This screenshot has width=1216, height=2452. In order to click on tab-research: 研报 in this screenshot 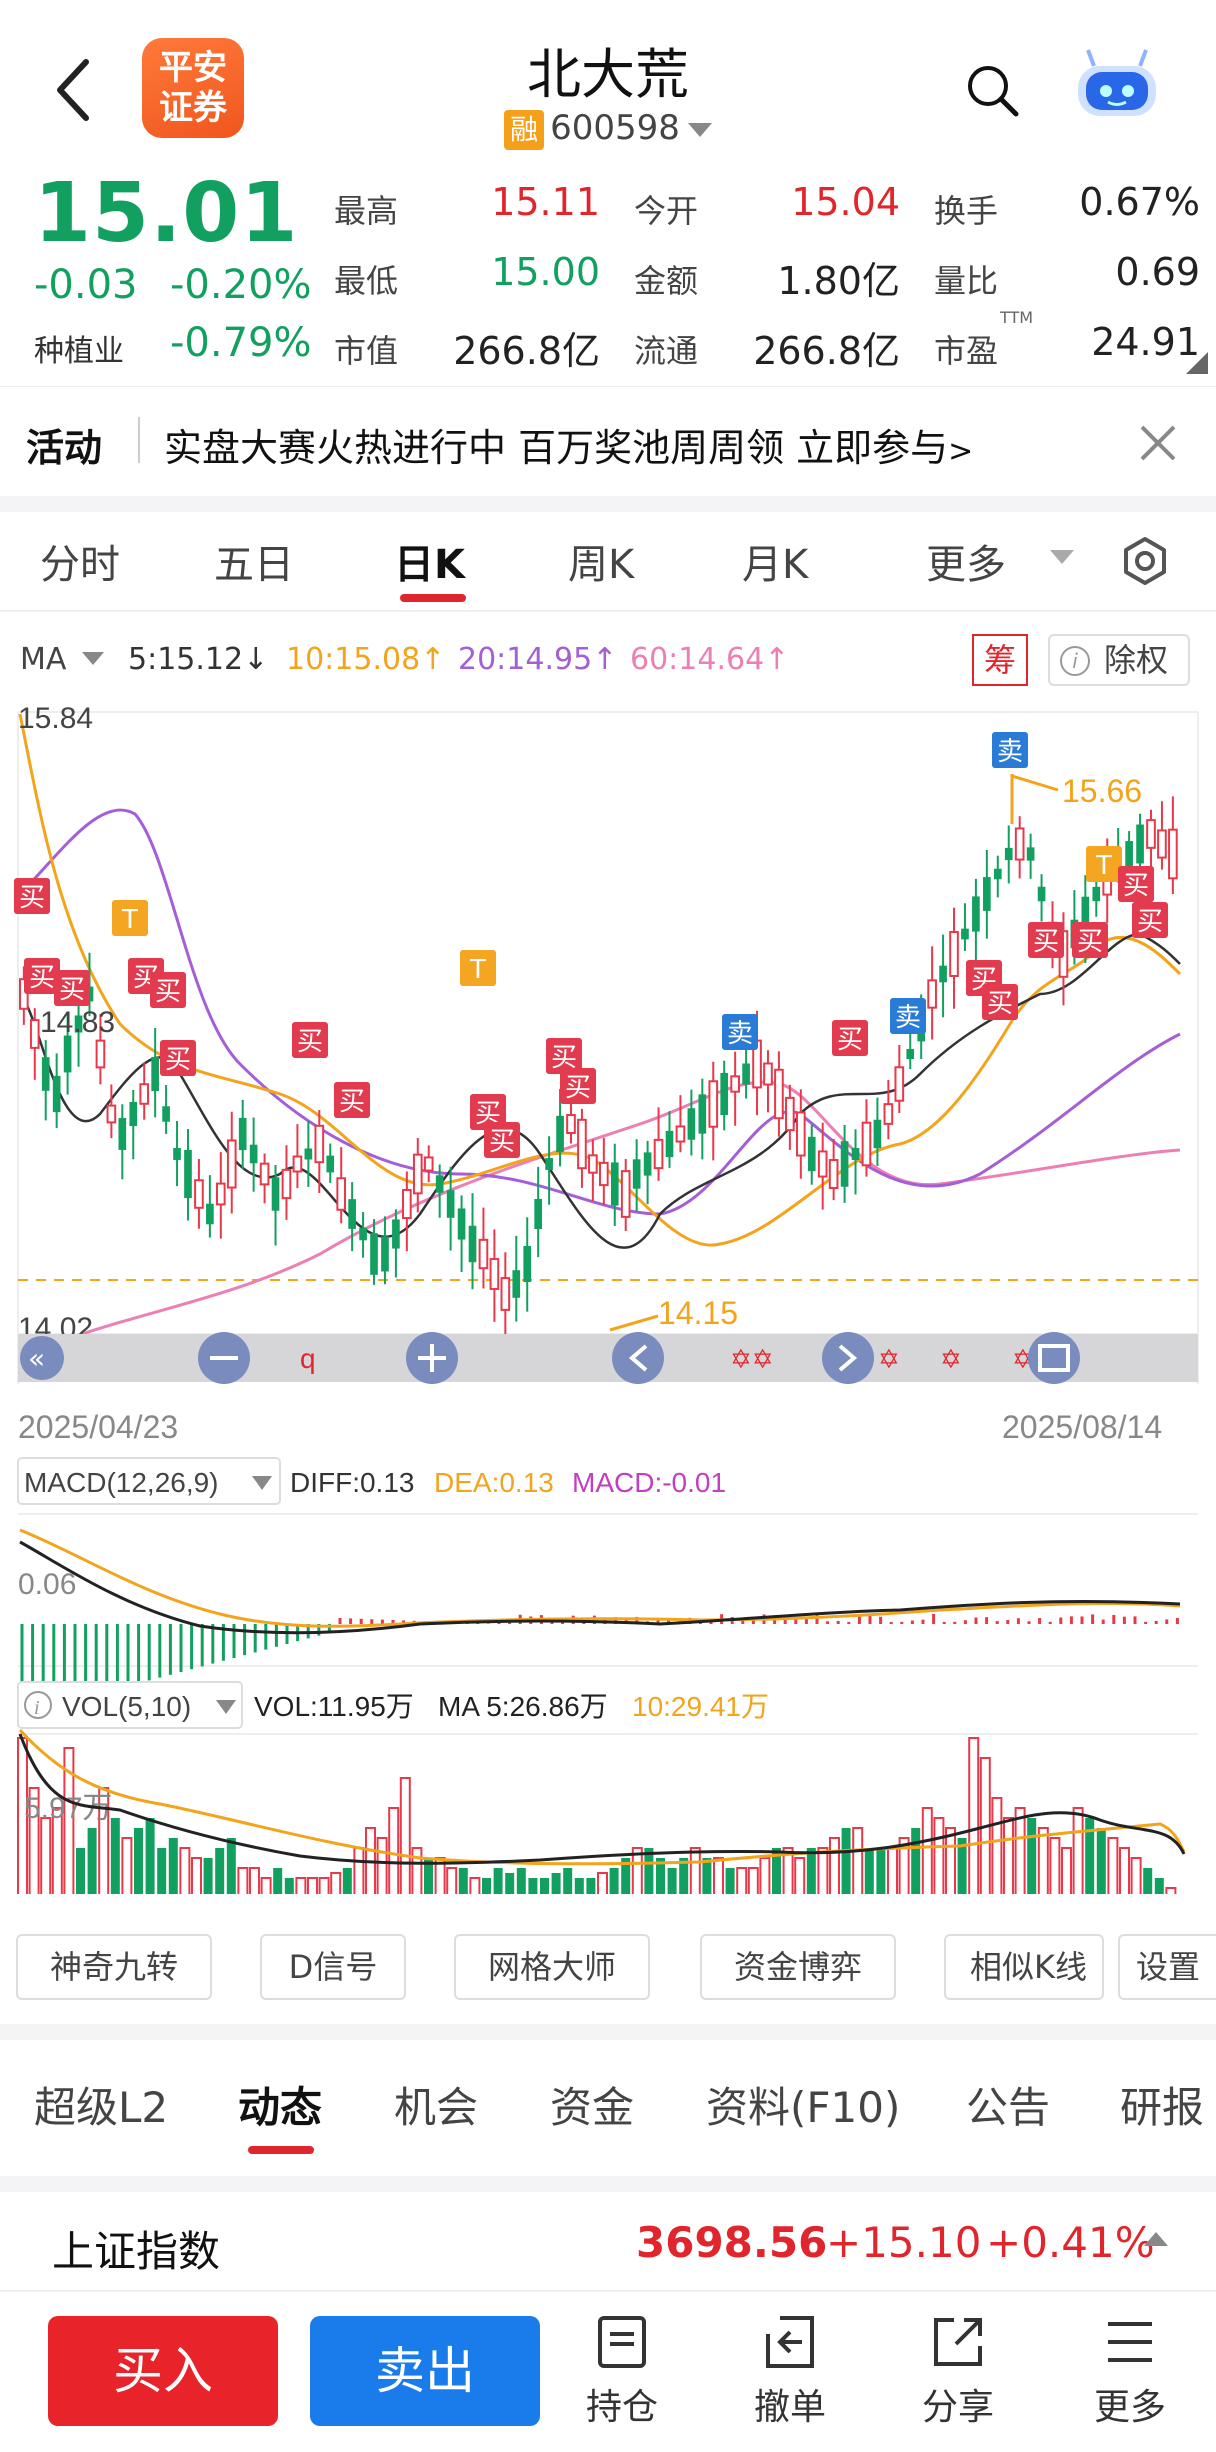, I will do `click(1162, 2107)`.